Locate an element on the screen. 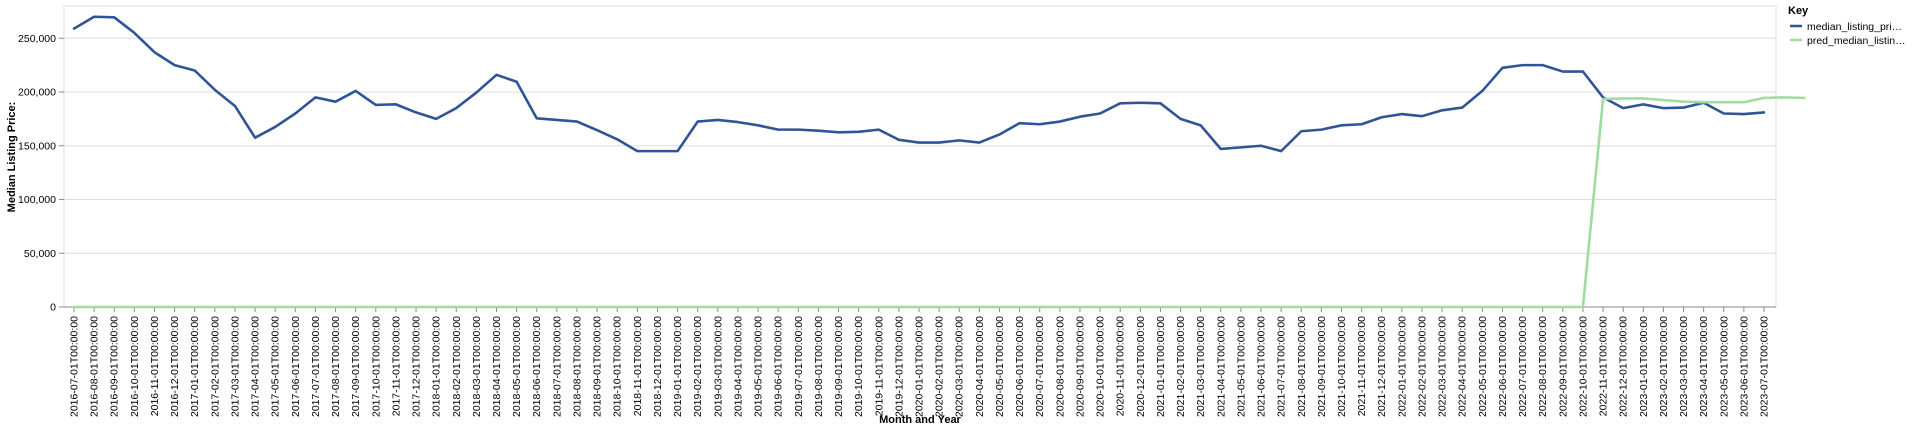 The height and width of the screenshot is (434, 1920). x-tick-label: 2021-03-01T00:00:00 is located at coordinates (1201, 366).